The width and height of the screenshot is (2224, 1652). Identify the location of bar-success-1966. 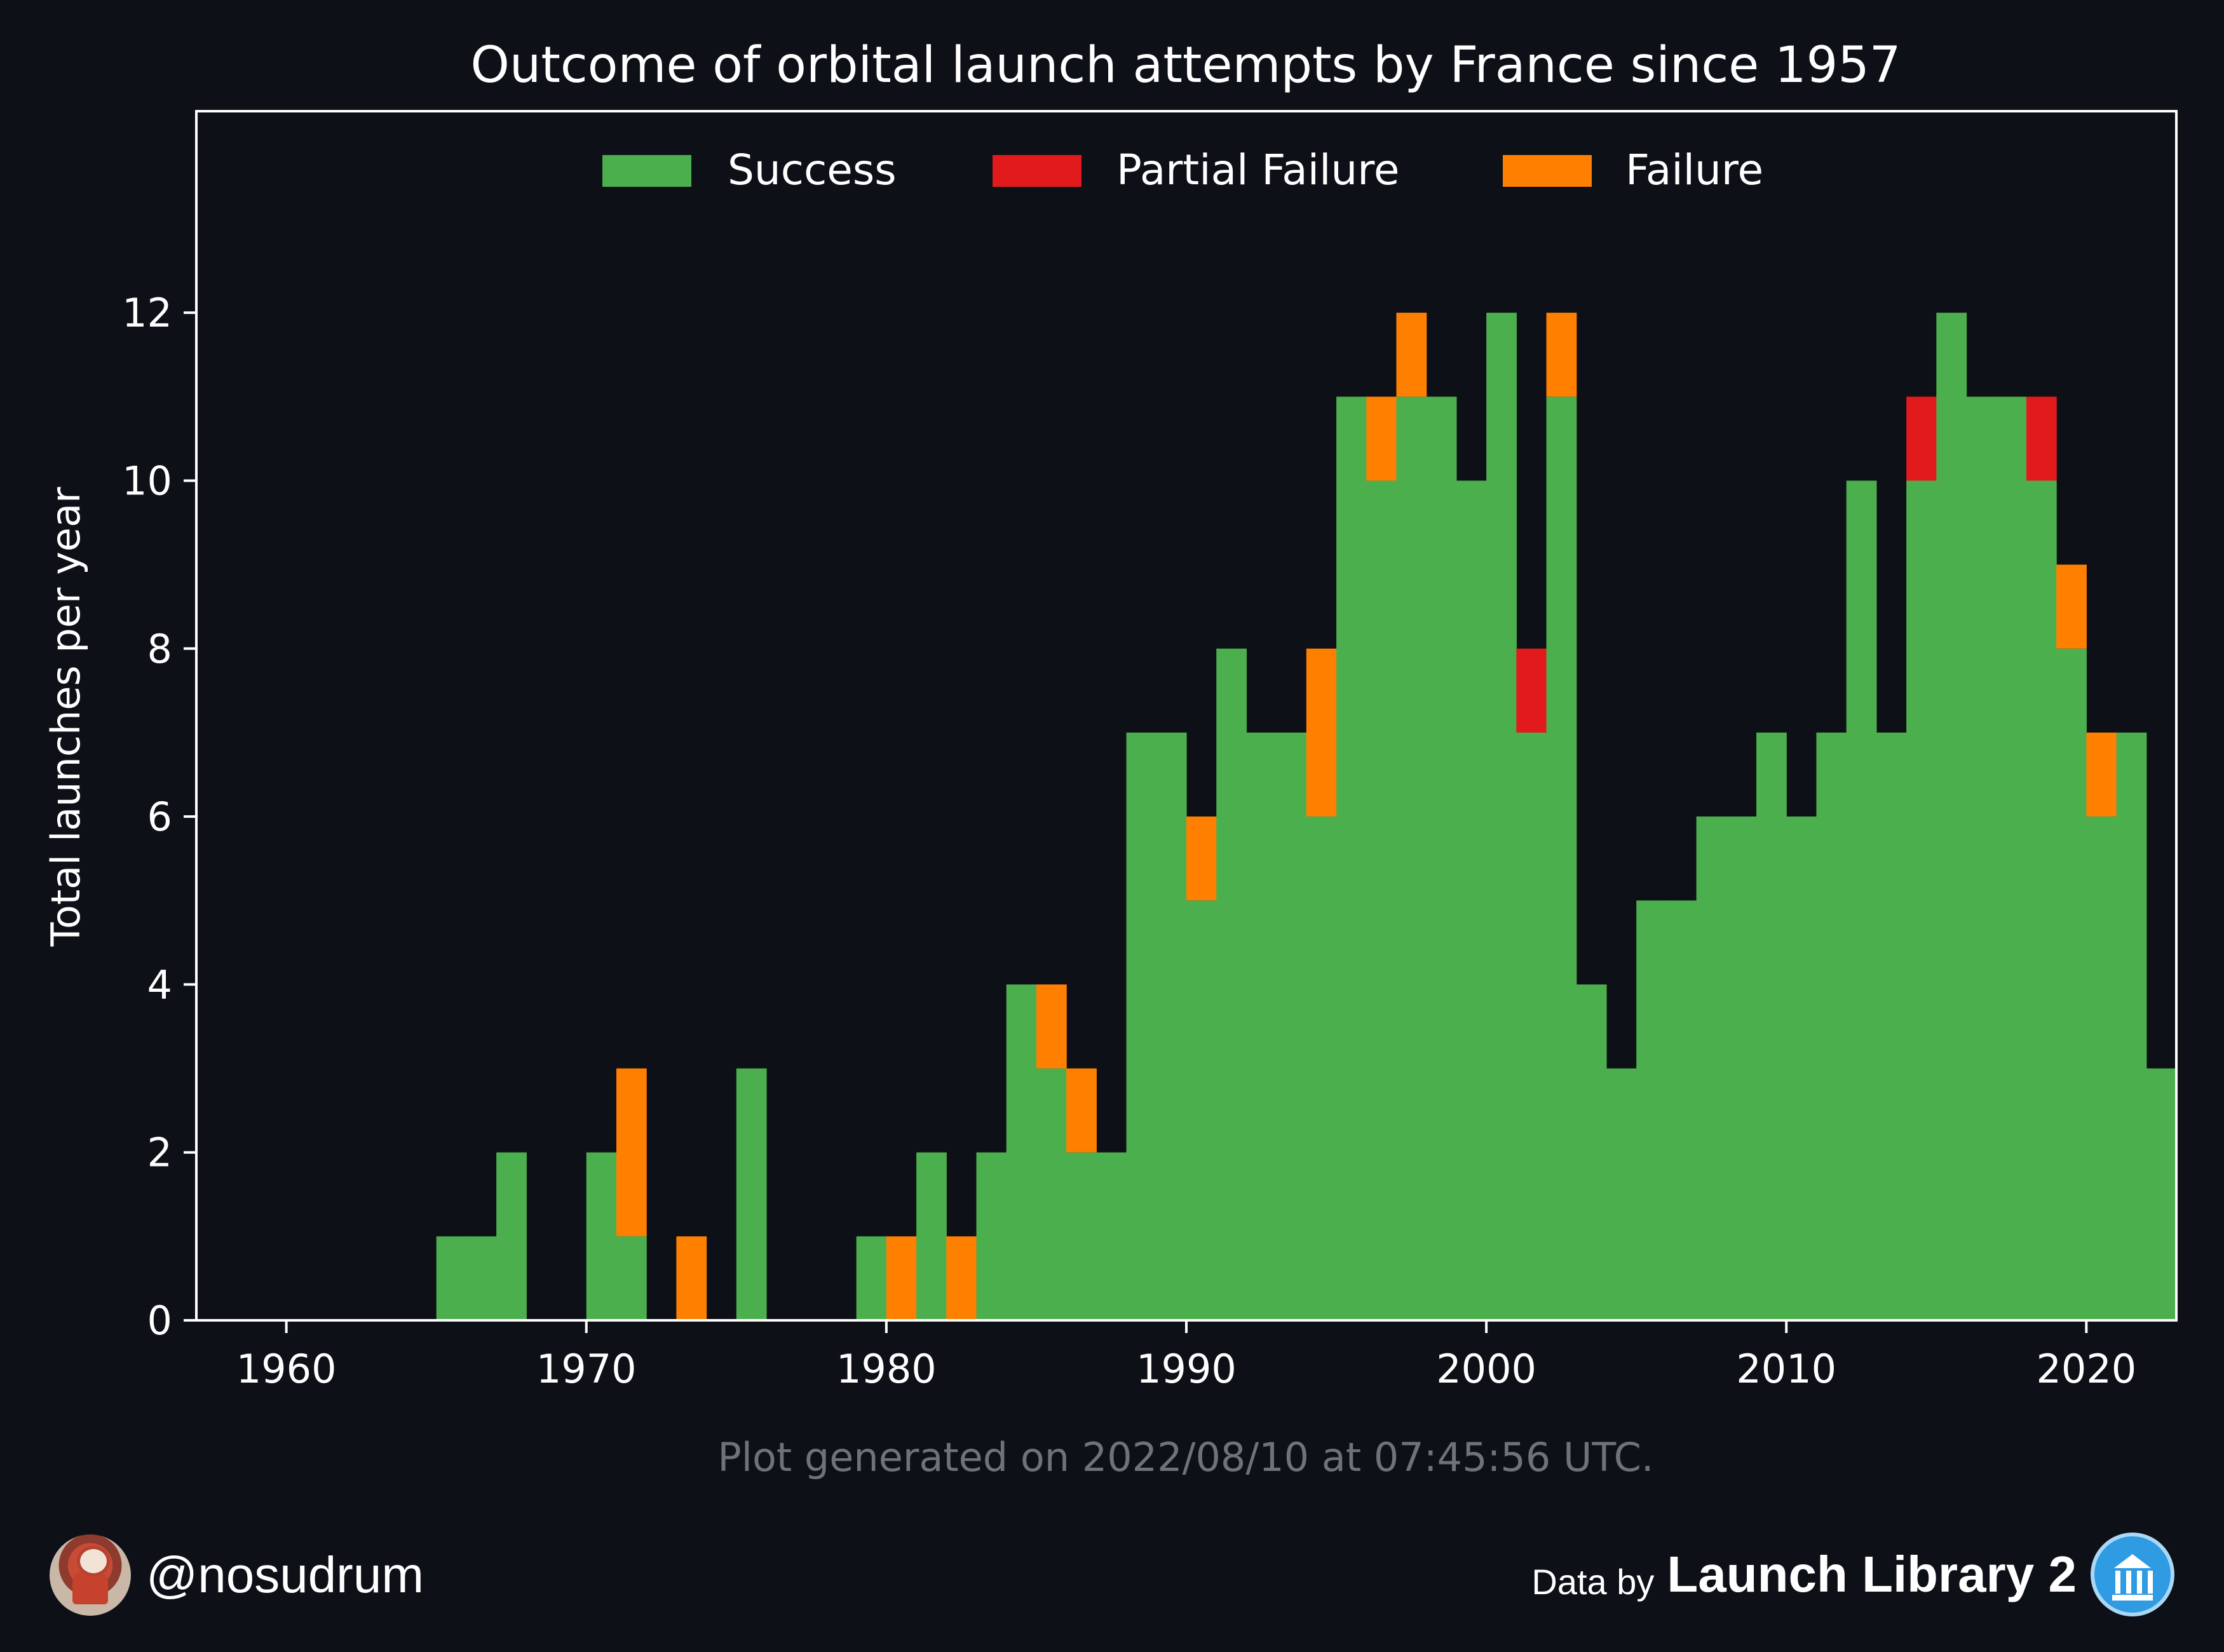
(482, 1278).